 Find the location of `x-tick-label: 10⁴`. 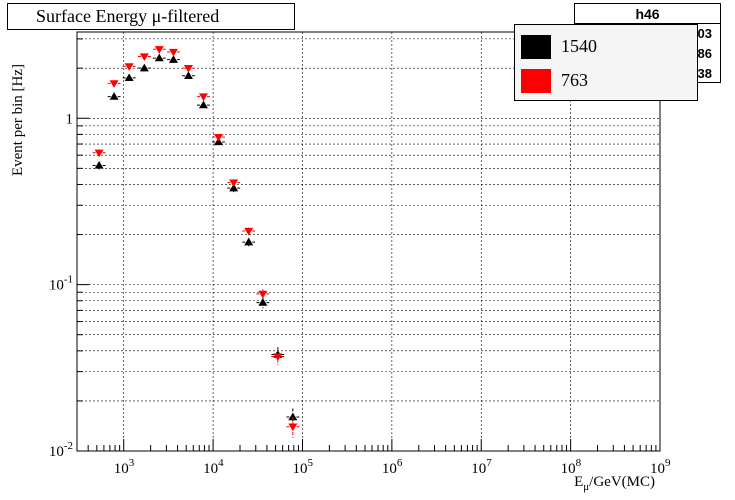

x-tick-label: 10⁴ is located at coordinates (213, 467).